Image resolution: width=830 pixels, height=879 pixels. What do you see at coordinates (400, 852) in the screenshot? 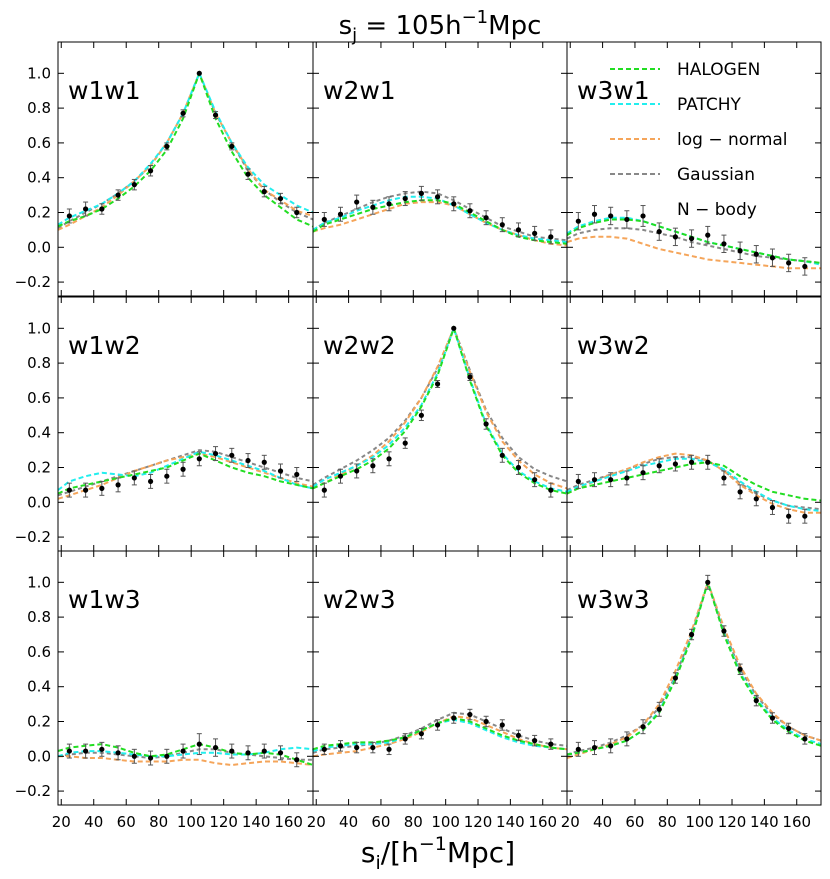
I see `xlabel-mid: /[h` at bounding box center [400, 852].